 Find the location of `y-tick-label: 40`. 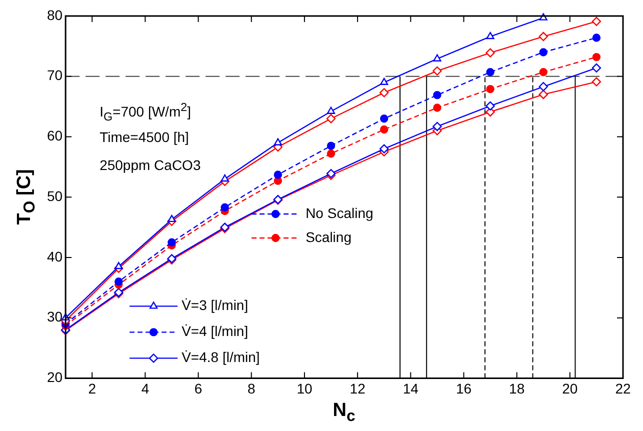

y-tick-label: 40 is located at coordinates (54, 256).